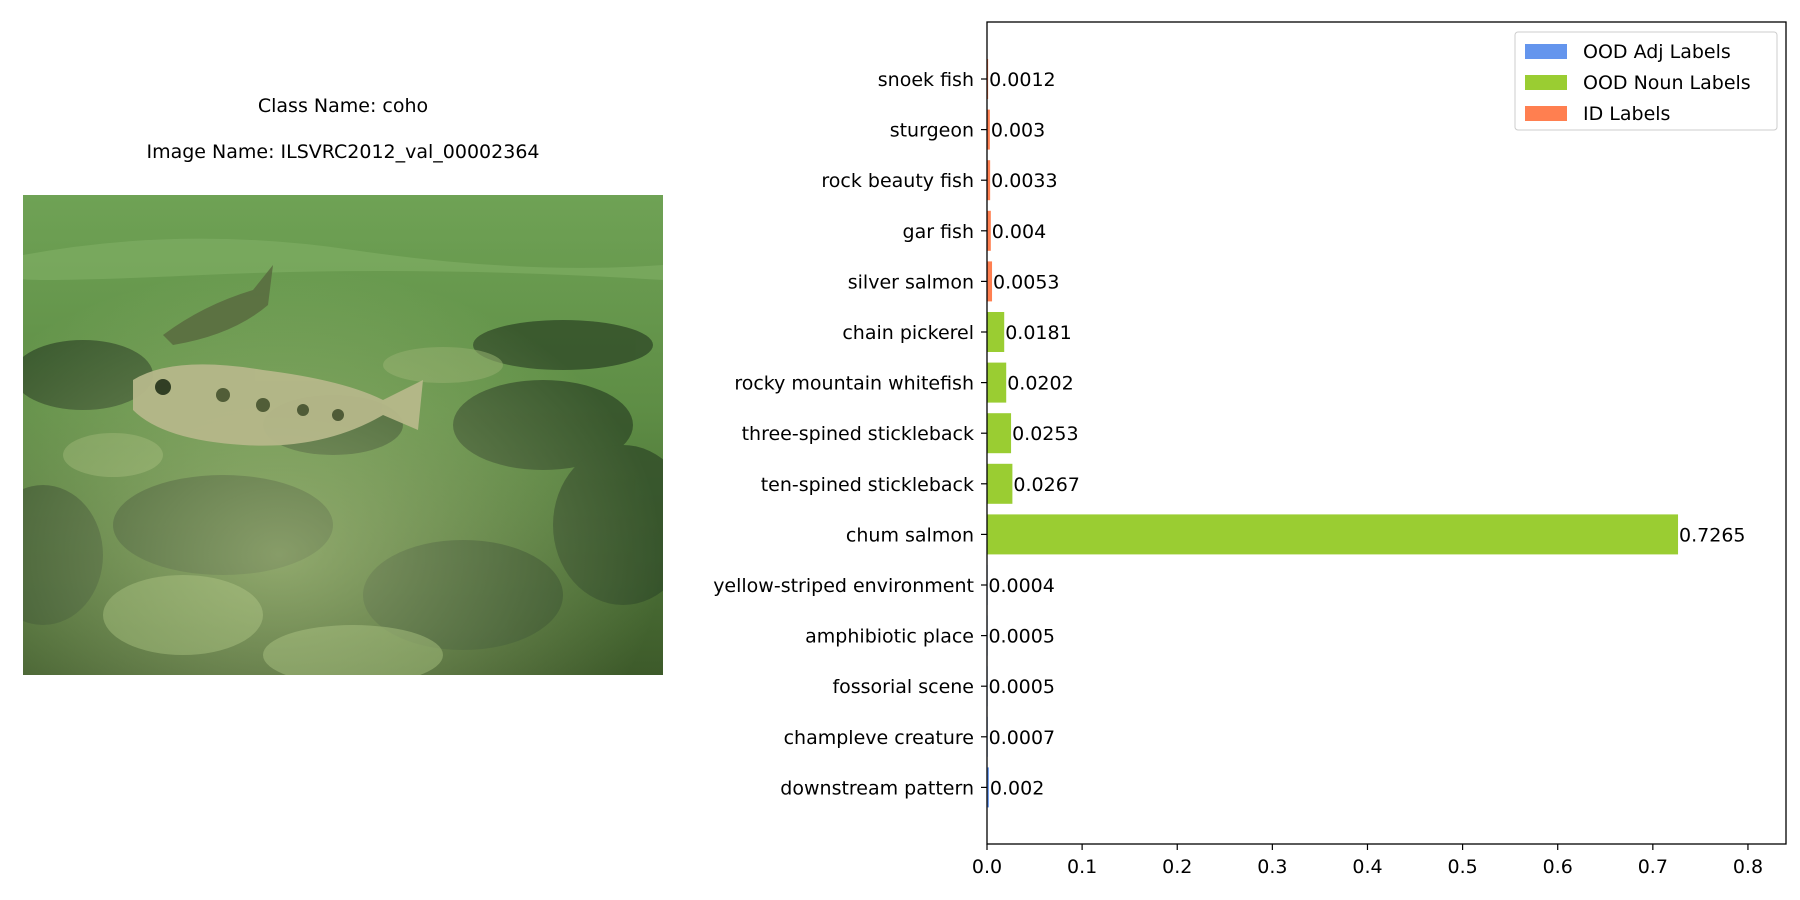  I want to click on x-tick-label: 0.1, so click(1082, 867).